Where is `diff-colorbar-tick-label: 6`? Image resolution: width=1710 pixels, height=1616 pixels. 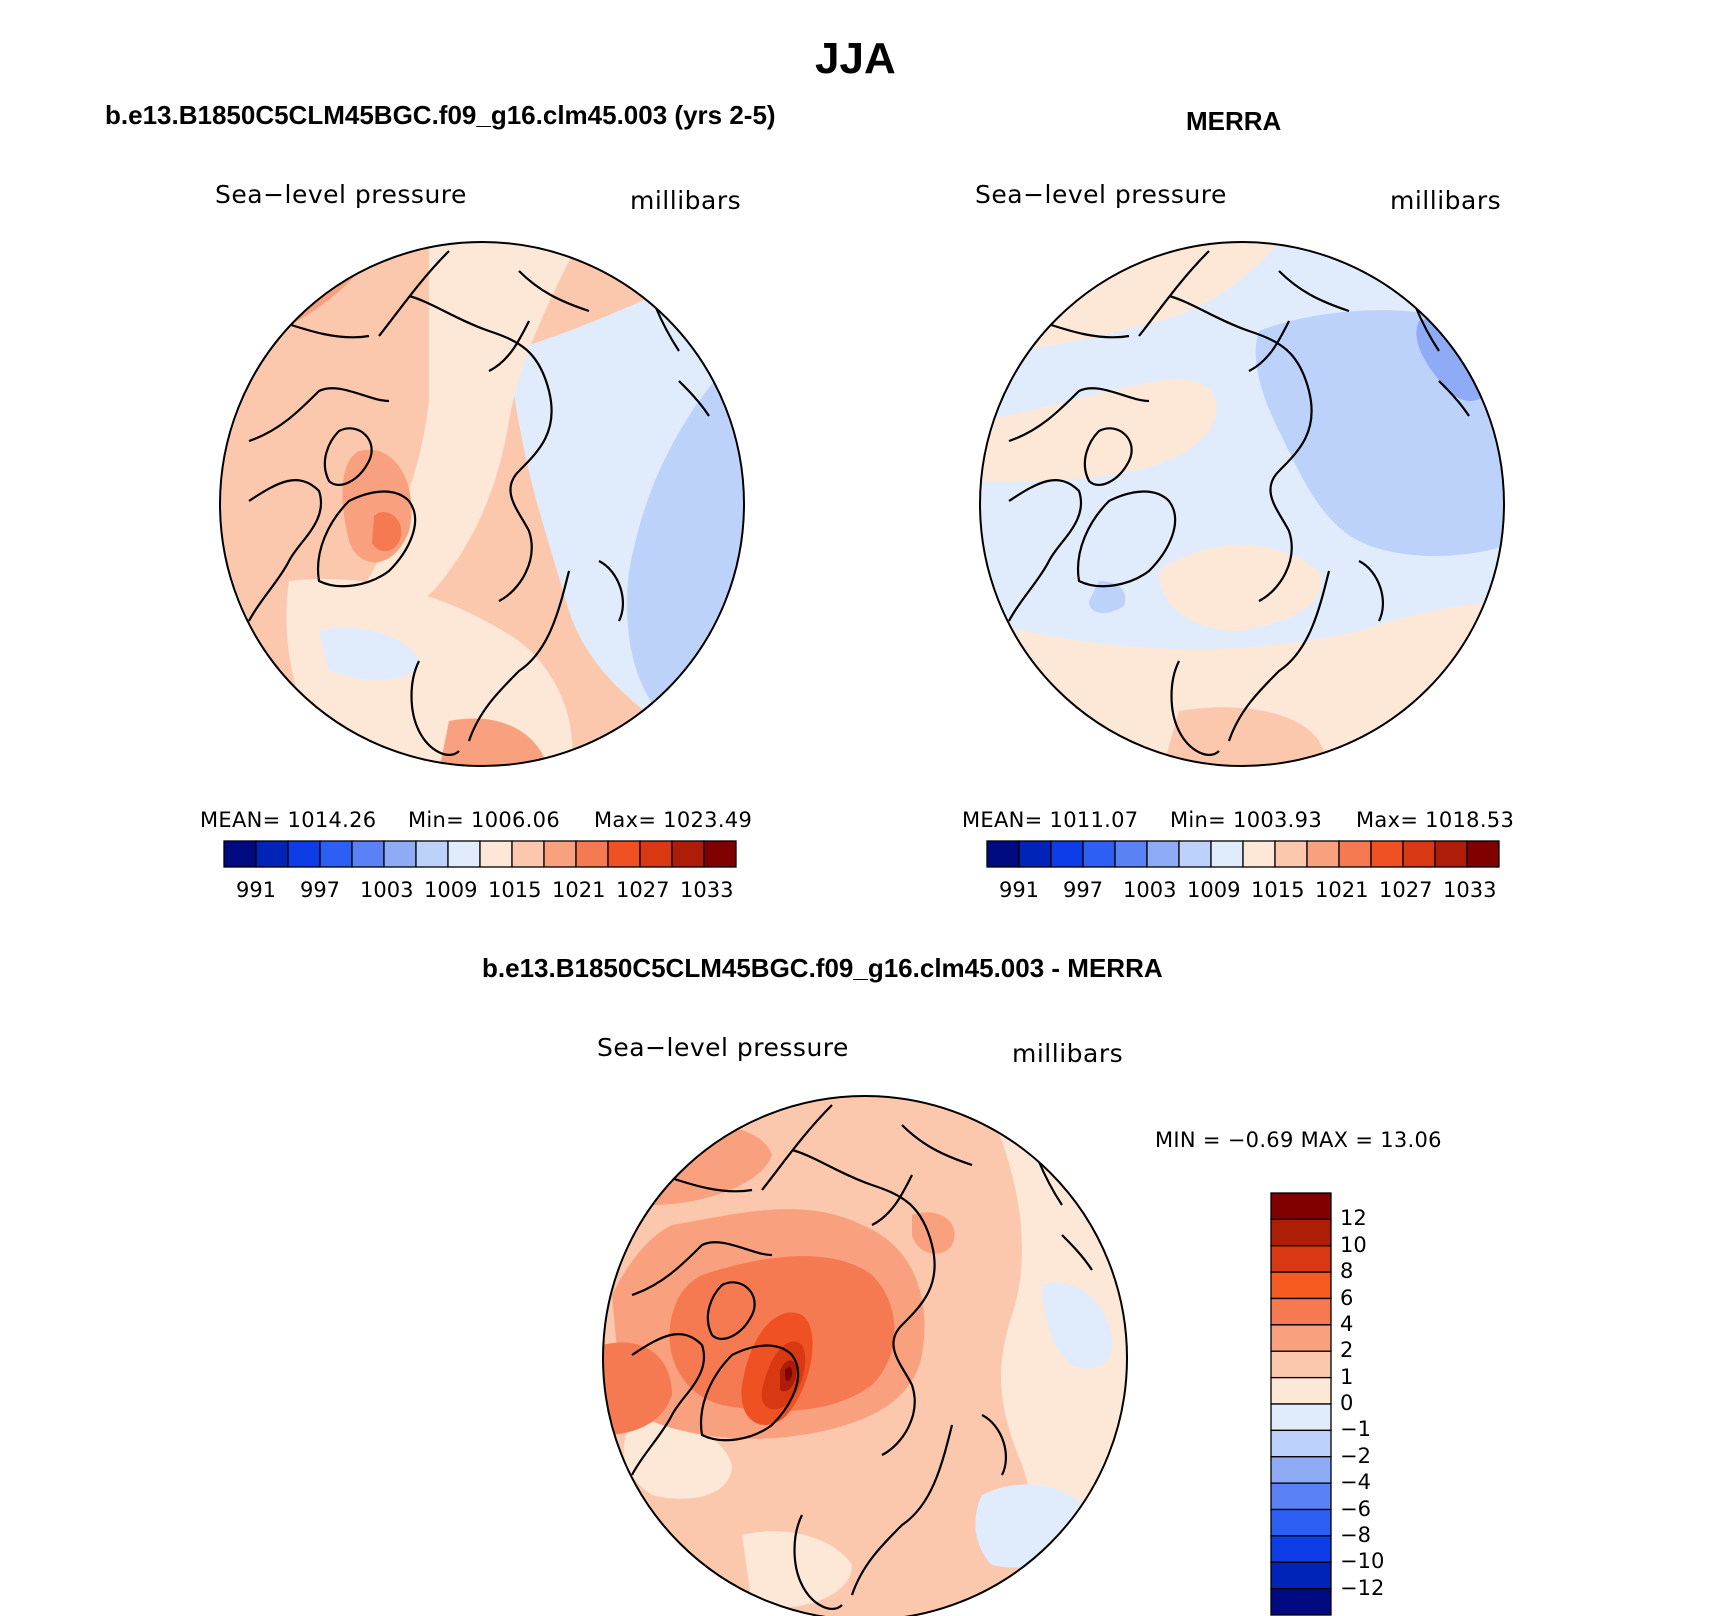 diff-colorbar-tick-label: 6 is located at coordinates (1347, 1297).